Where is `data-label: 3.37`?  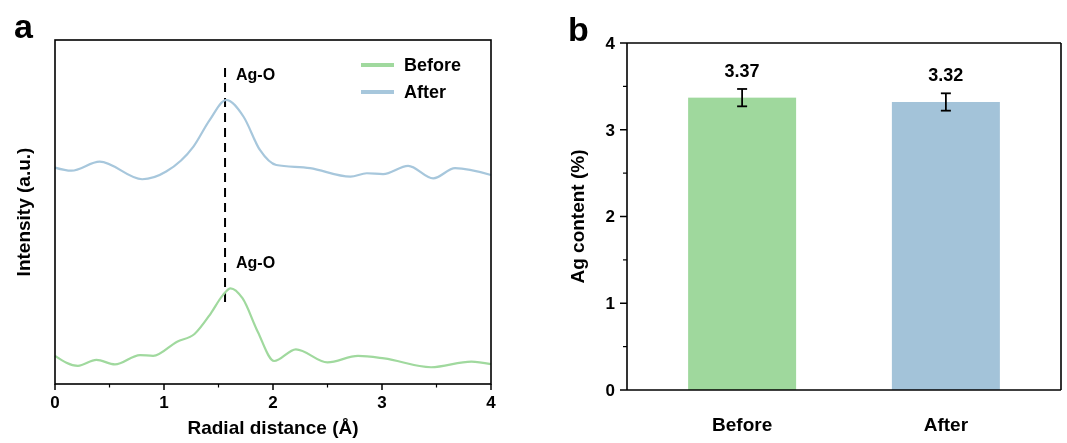 data-label: 3.37 is located at coordinates (742, 70).